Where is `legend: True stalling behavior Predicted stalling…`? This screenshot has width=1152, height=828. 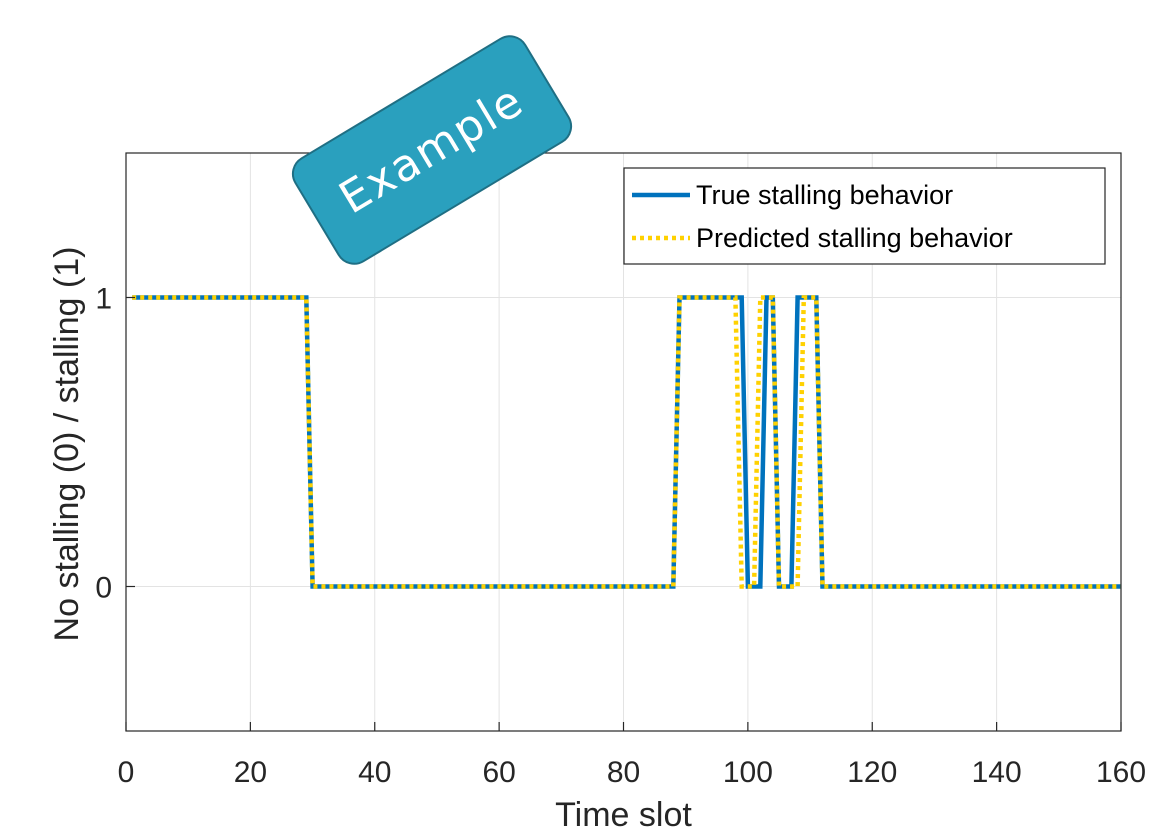 legend: True stalling behavior Predicted stalling… is located at coordinates (864, 216).